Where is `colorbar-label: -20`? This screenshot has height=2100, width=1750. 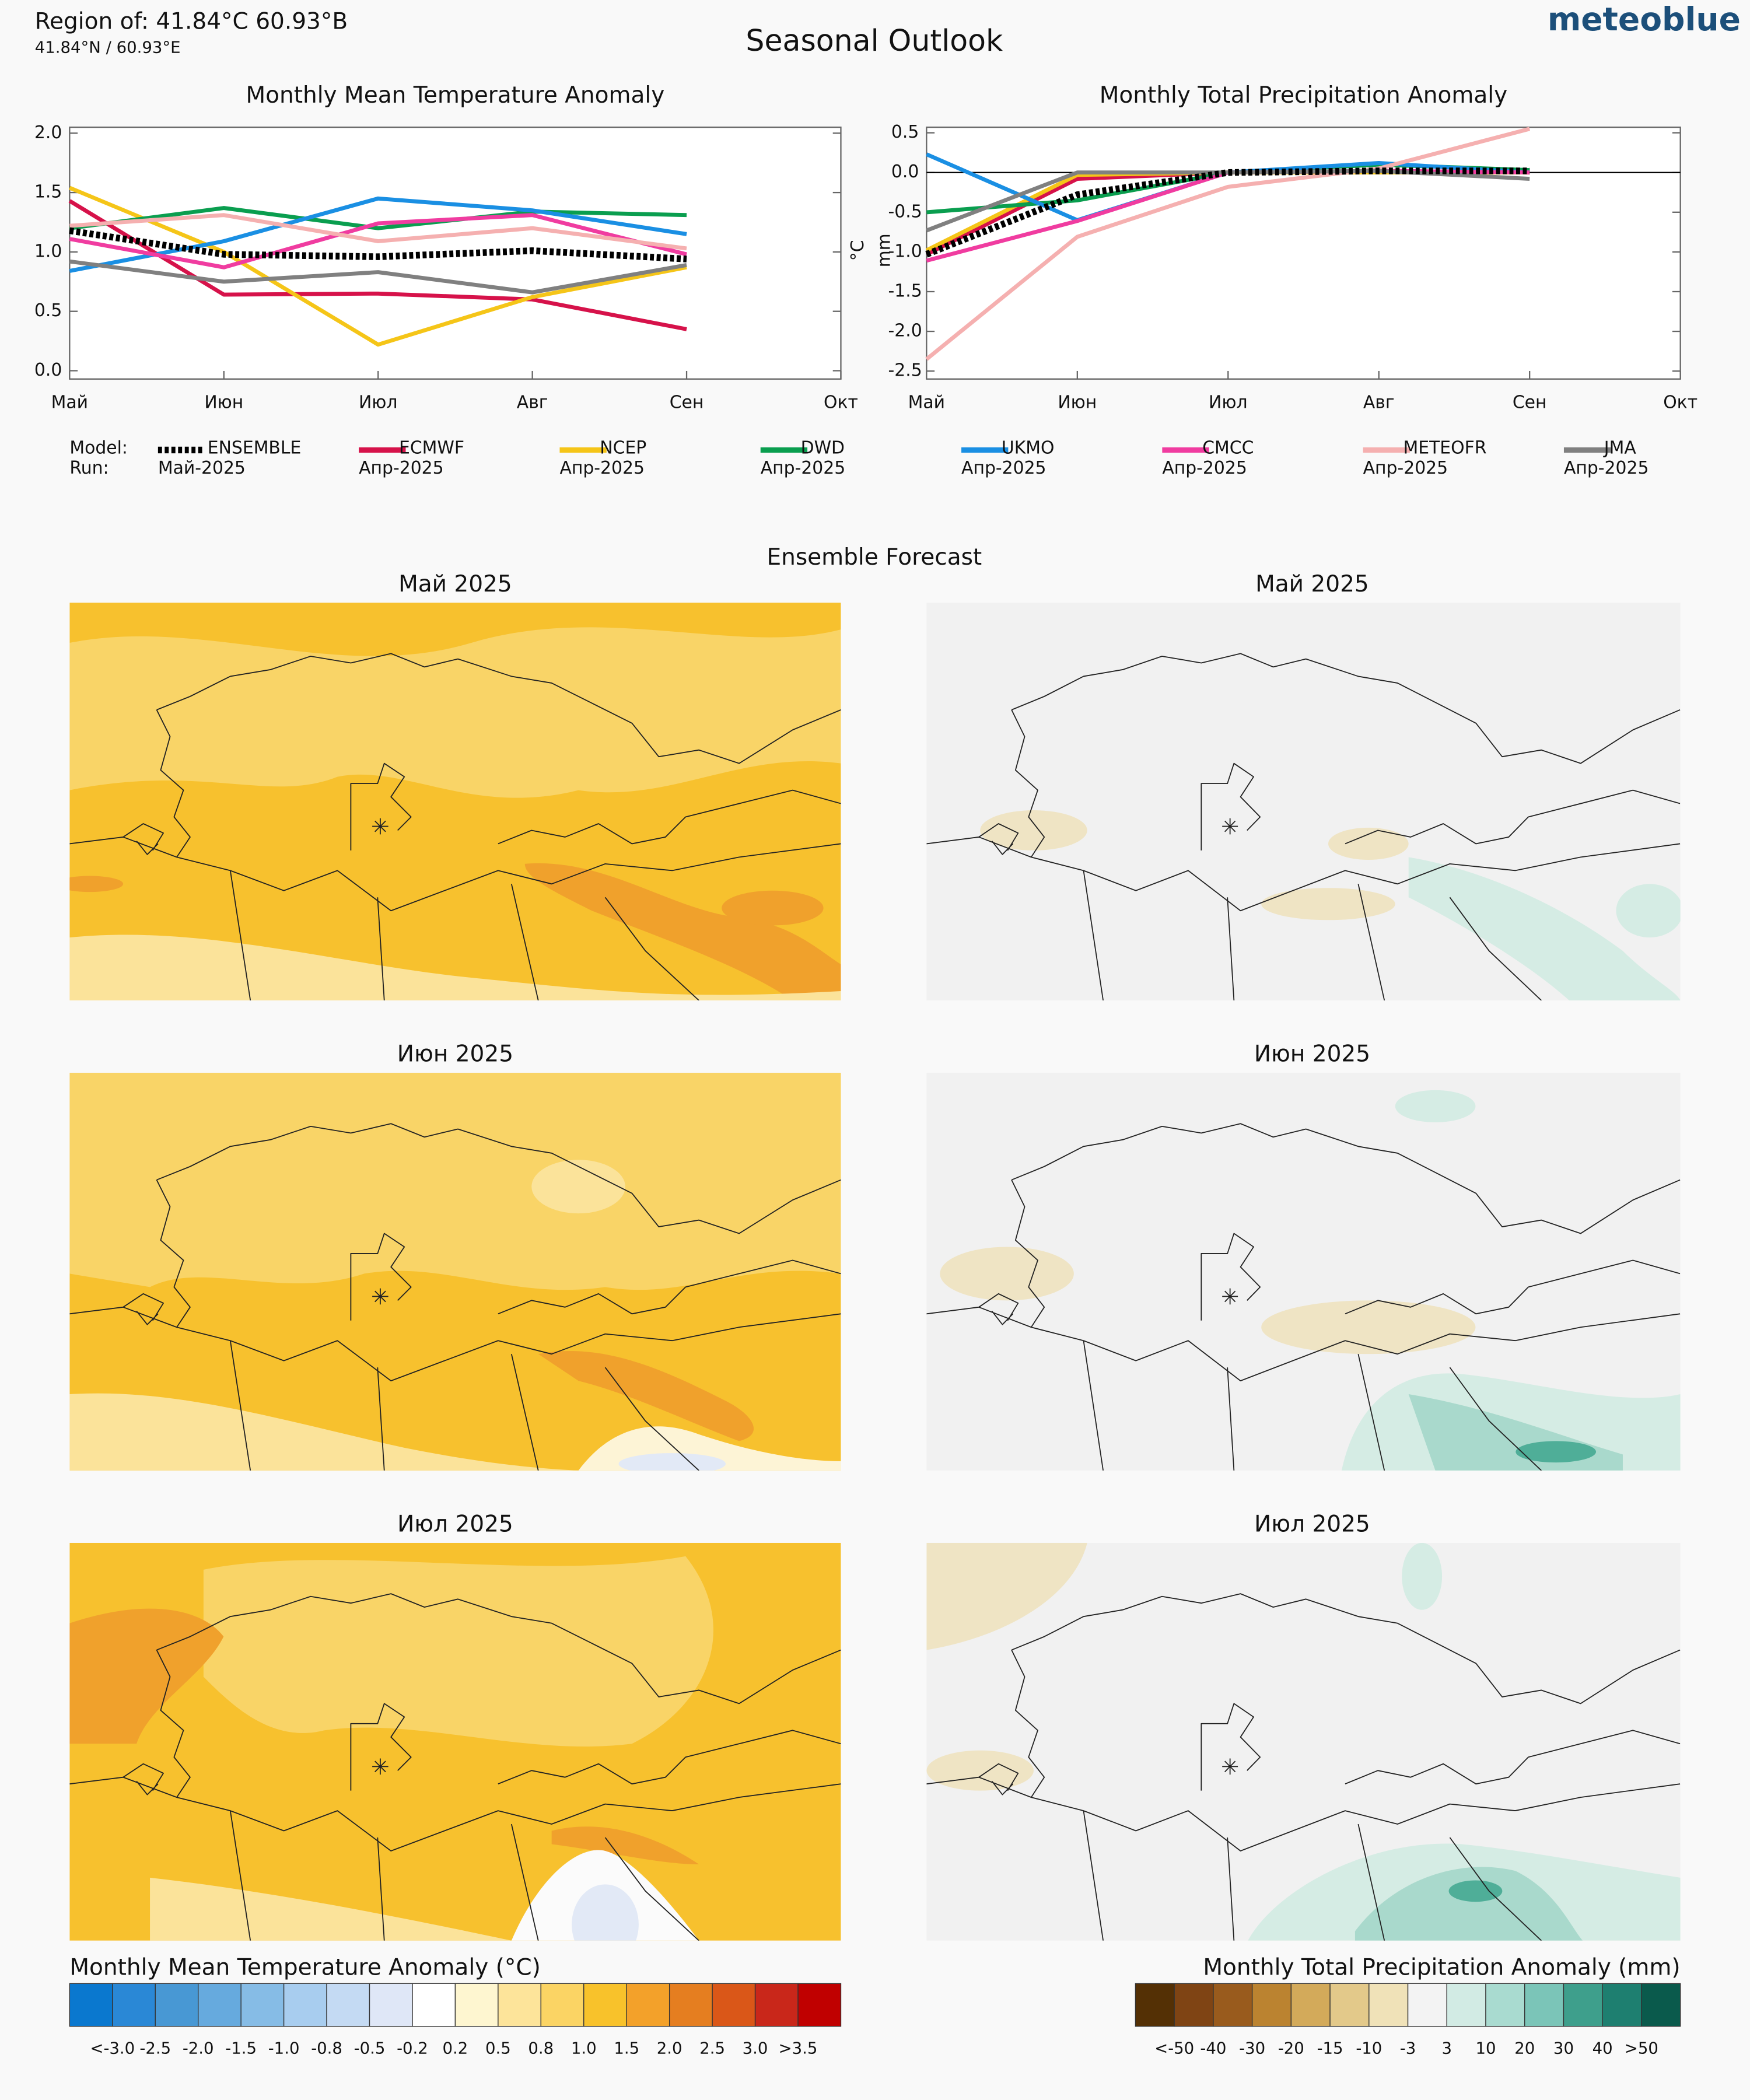 colorbar-label: -20 is located at coordinates (1291, 2048).